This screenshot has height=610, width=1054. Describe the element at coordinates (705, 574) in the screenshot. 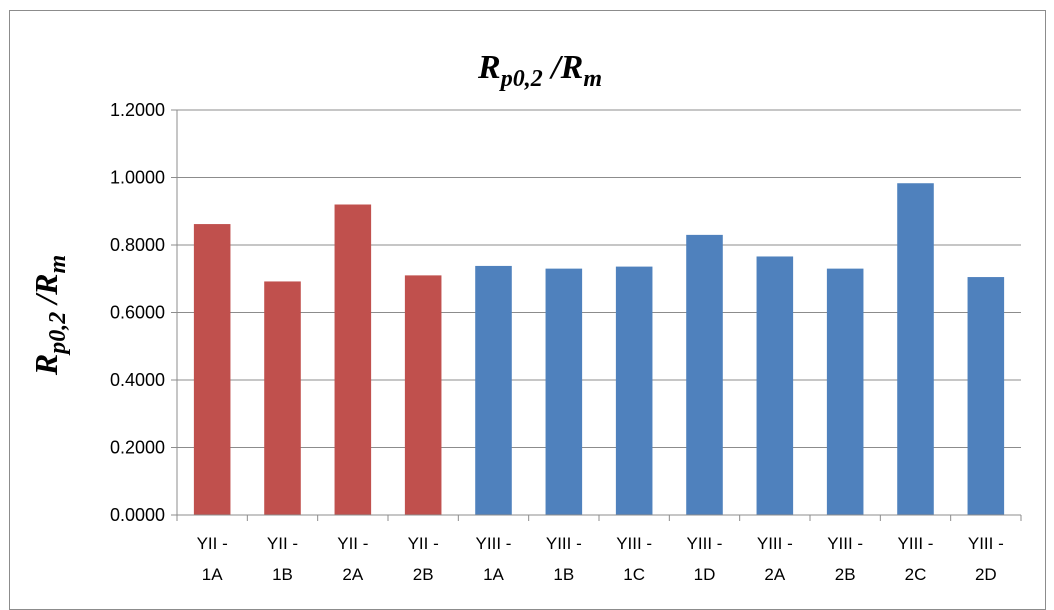

I see `x-category-label: 1D` at that location.